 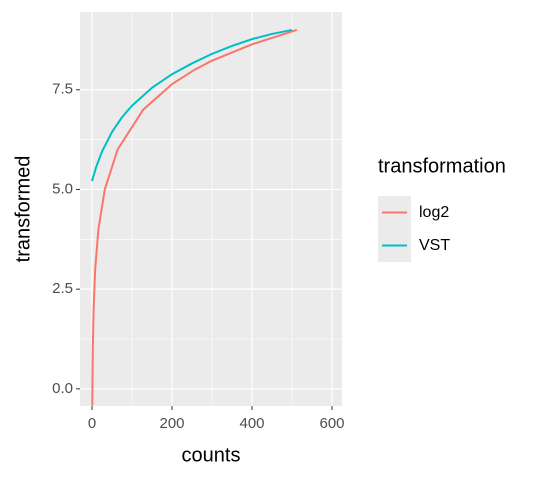 What do you see at coordinates (211, 455) in the screenshot?
I see `x-axis-title: counts` at bounding box center [211, 455].